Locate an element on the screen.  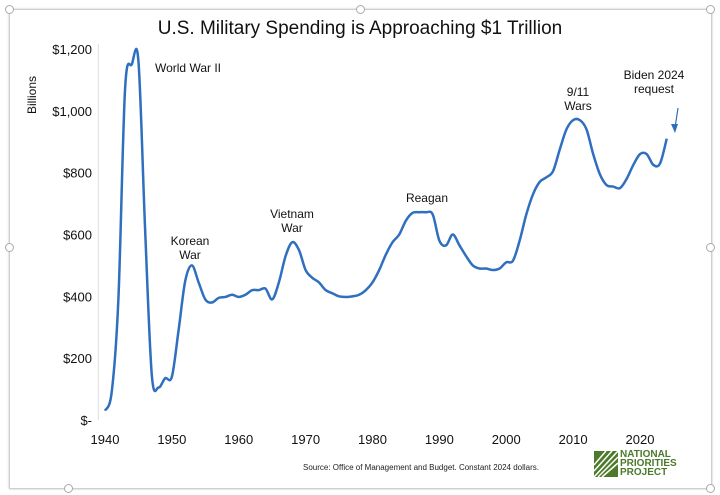
x-tick-label: 1980 is located at coordinates (372, 439).